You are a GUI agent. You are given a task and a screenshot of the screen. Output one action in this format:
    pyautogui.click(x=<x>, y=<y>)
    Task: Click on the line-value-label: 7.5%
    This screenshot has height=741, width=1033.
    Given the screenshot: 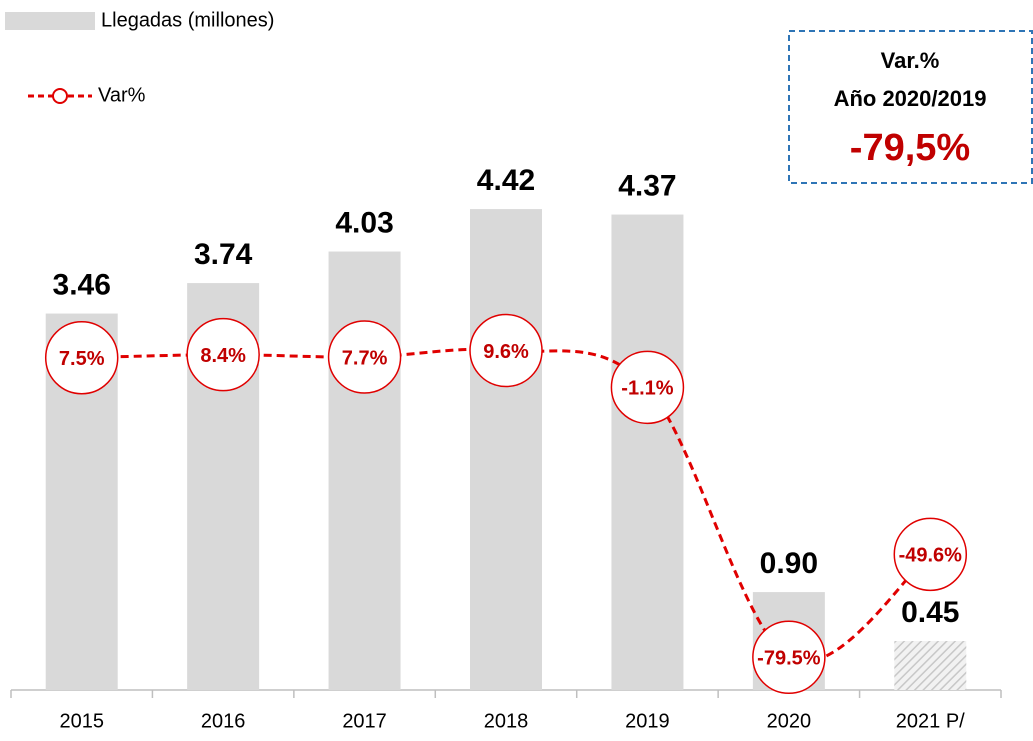 What is the action you would take?
    pyautogui.click(x=82, y=359)
    